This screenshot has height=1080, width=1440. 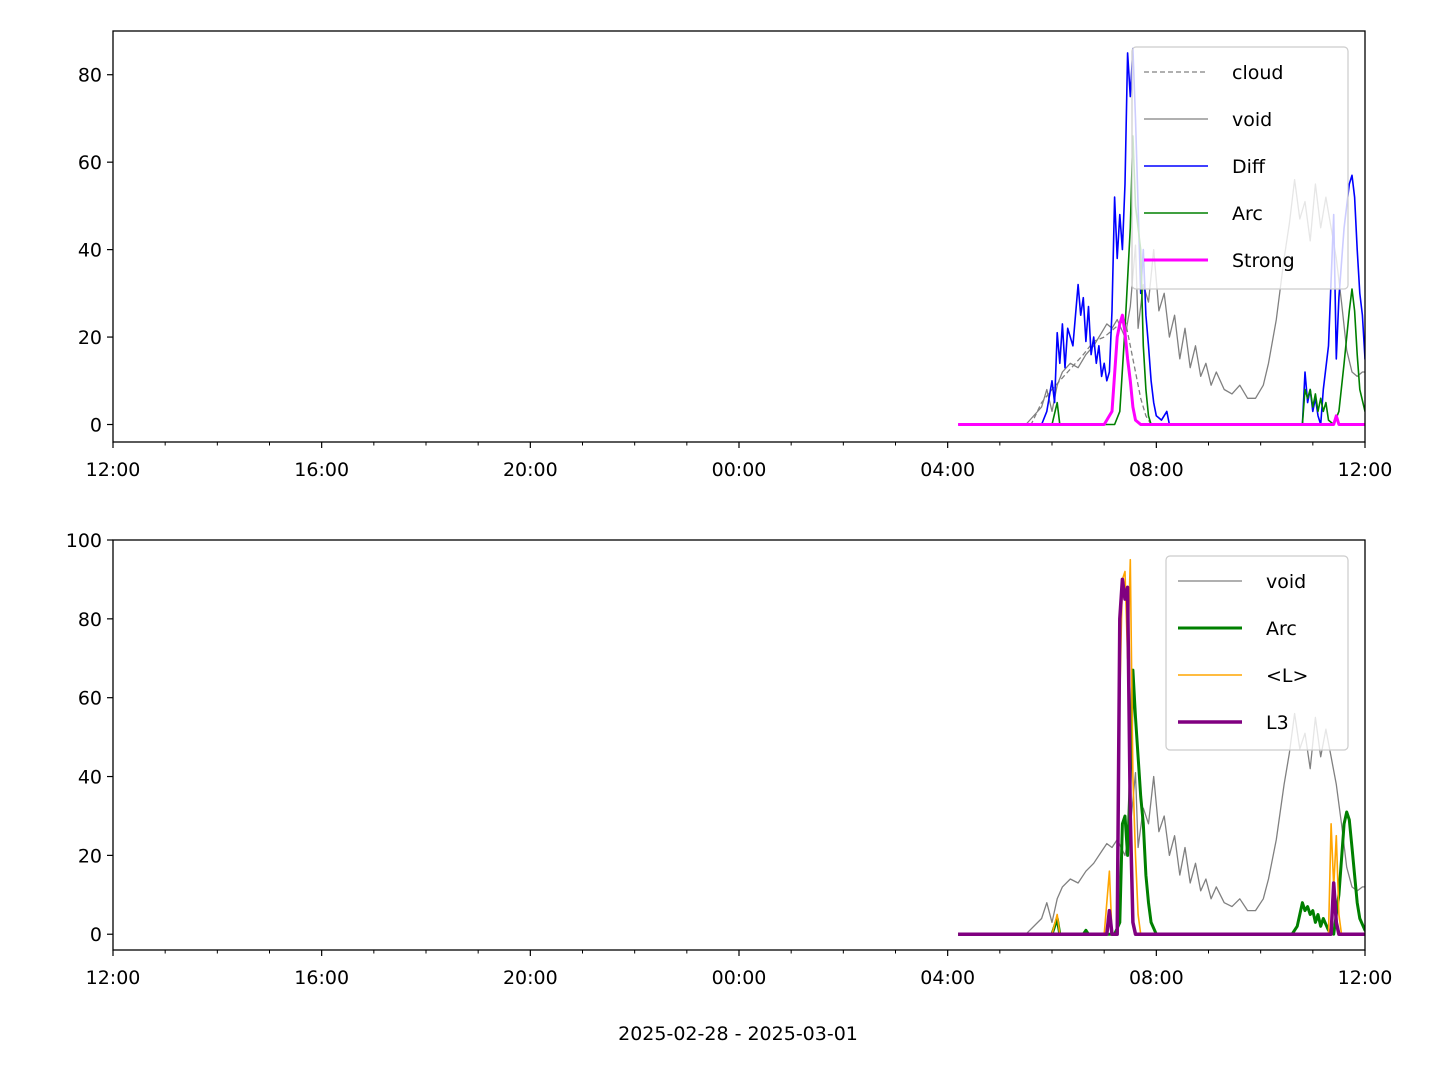 What do you see at coordinates (1057, 372) in the screenshot?
I see `series-line-cloud` at bounding box center [1057, 372].